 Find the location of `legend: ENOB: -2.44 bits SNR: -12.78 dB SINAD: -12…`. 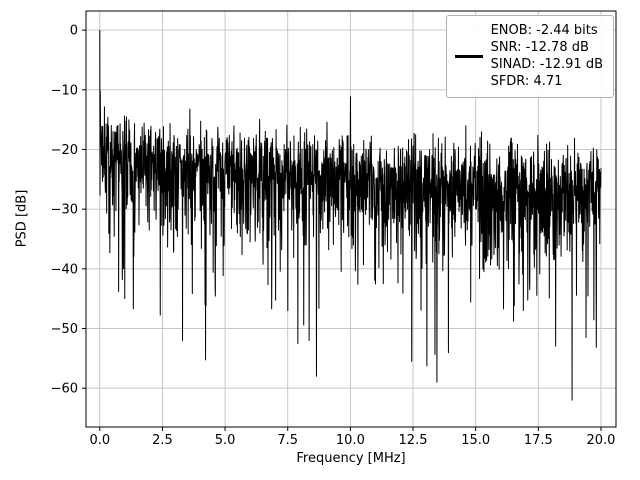

legend: ENOB: -2.44 bits SNR: -12.78 dB SINAD: -12… is located at coordinates (529, 56).